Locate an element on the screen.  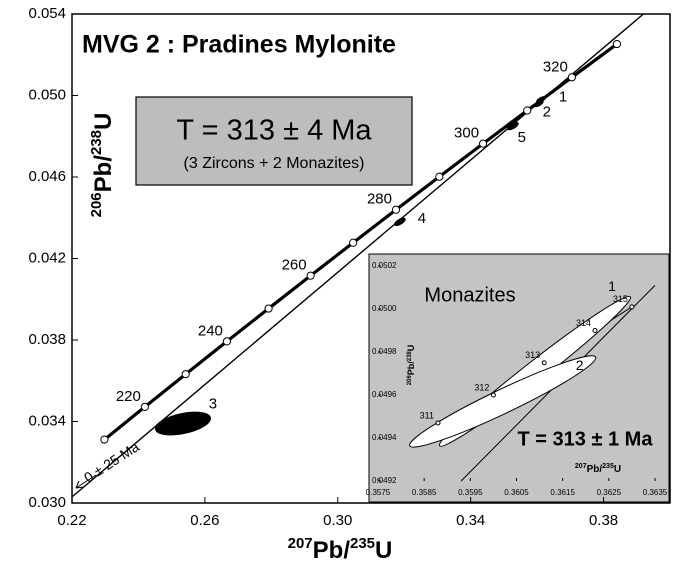
ellipse-label: 5 is located at coordinates (522, 137).